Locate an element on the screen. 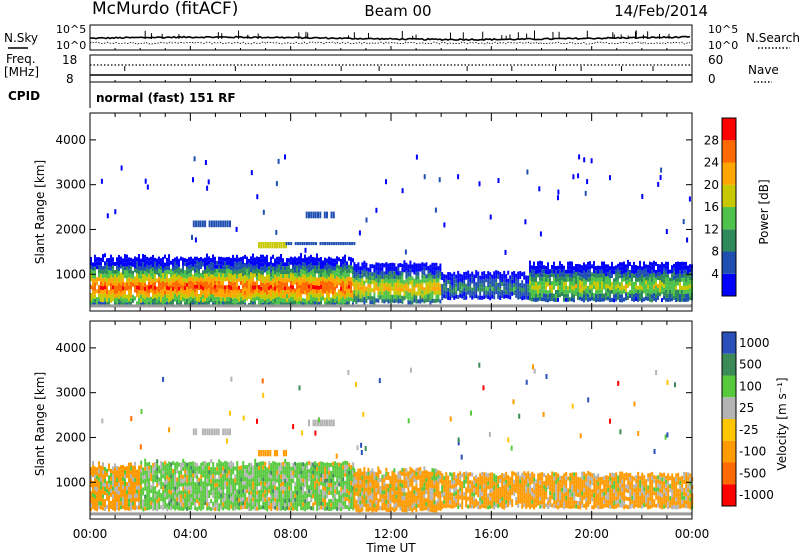 The width and height of the screenshot is (800, 554). power-patch-cell is located at coordinates (216, 224).